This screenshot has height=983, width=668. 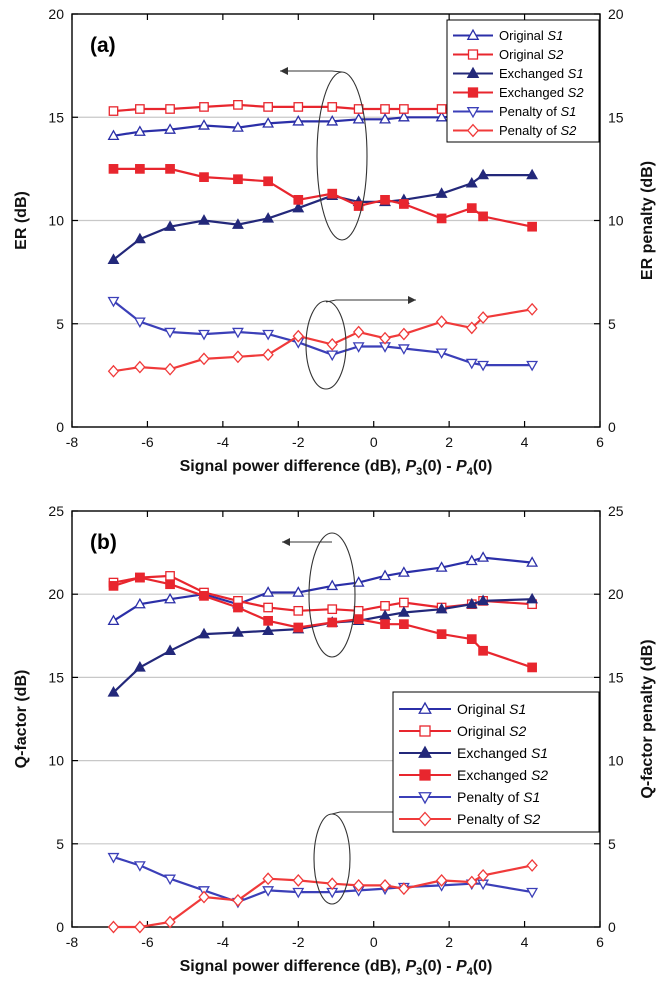 What do you see at coordinates (612, 324) in the screenshot?
I see `y-tick-label-right: 5` at bounding box center [612, 324].